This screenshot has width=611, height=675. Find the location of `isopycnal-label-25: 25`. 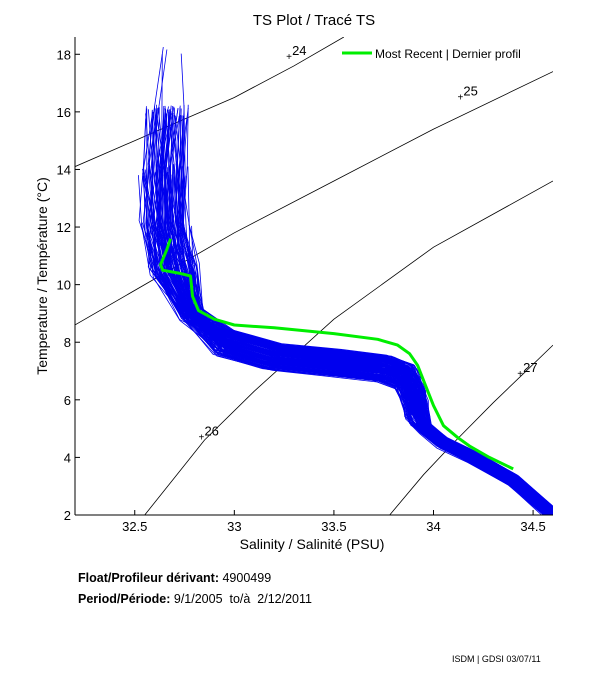

isopycnal-label-25: 25 is located at coordinates (470, 90).